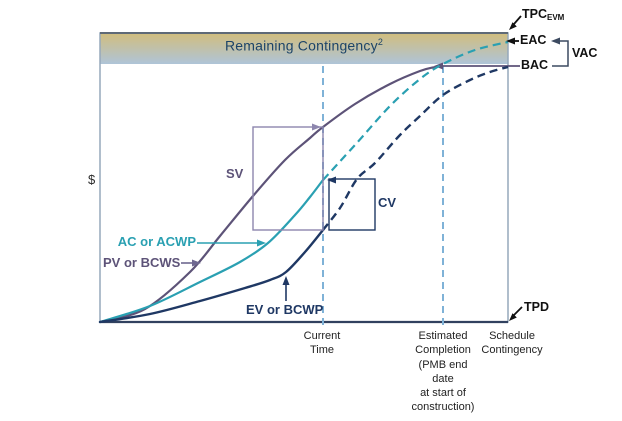 Image resolution: width=622 pixels, height=421 pixels. I want to click on cv-box, so click(352, 204).